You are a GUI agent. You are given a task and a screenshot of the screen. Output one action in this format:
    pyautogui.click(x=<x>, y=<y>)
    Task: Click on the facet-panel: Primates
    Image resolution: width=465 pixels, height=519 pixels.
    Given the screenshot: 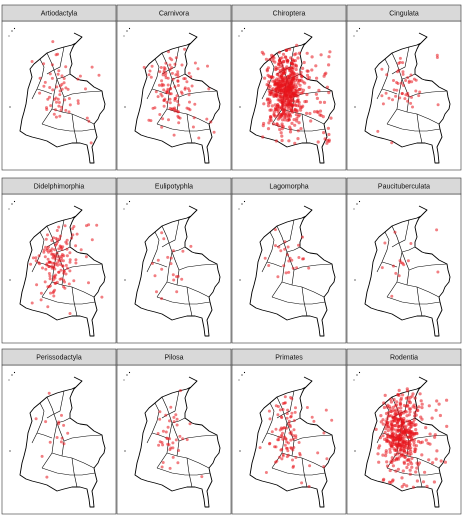 What is the action you would take?
    pyautogui.click(x=289, y=431)
    